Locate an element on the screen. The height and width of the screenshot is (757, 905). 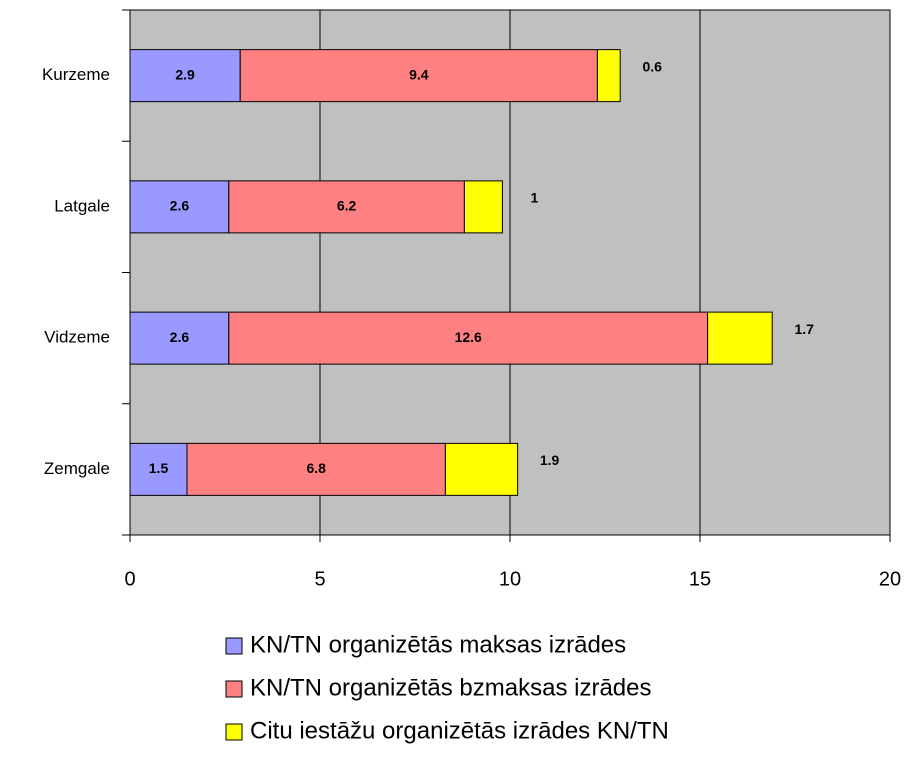
data-label: 2.9 is located at coordinates (185, 74).